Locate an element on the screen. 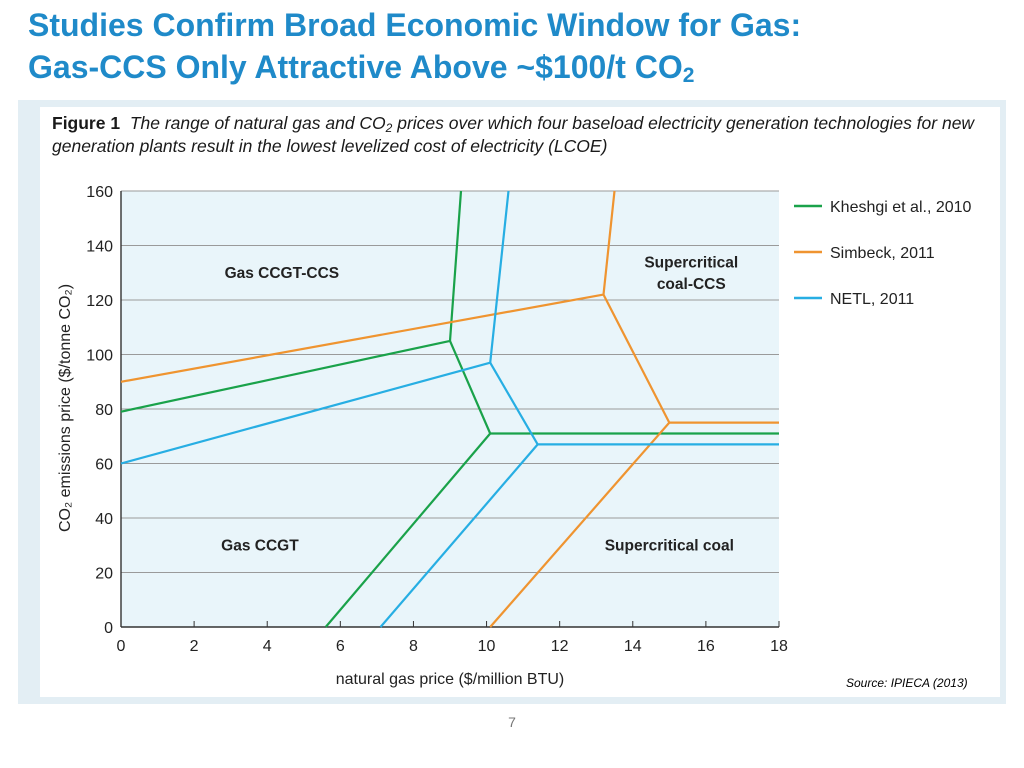 The height and width of the screenshot is (768, 1024). x-tick-18: 18 is located at coordinates (779, 646).